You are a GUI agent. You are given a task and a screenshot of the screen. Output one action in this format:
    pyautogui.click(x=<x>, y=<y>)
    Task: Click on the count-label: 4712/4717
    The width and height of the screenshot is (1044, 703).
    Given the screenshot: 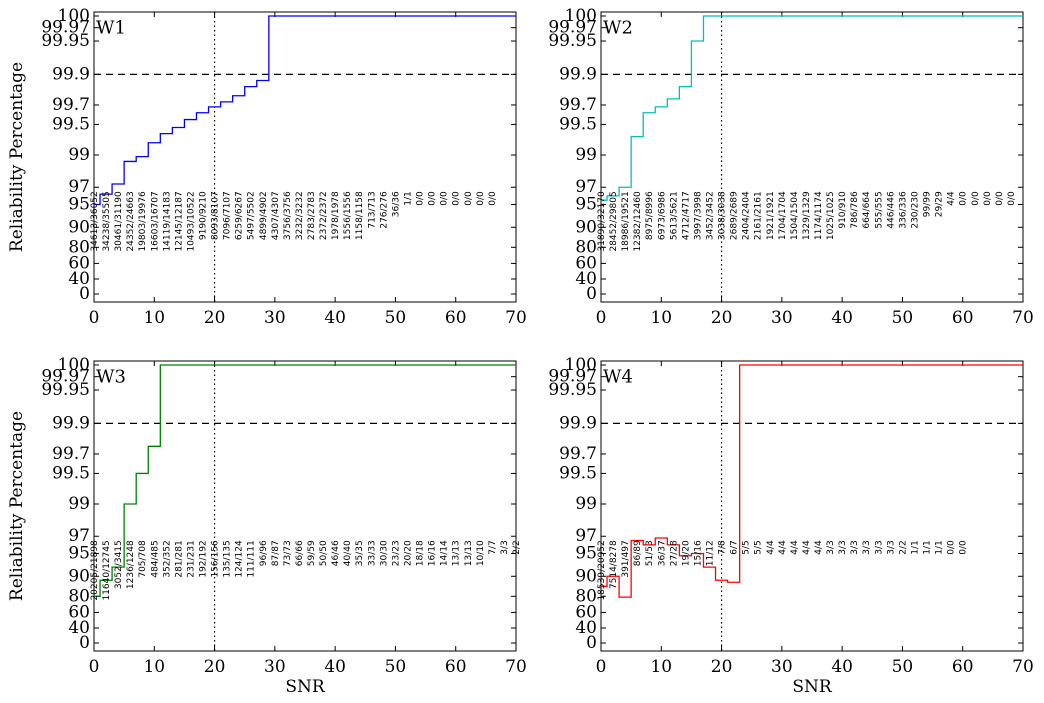 What is the action you would take?
    pyautogui.click(x=686, y=215)
    